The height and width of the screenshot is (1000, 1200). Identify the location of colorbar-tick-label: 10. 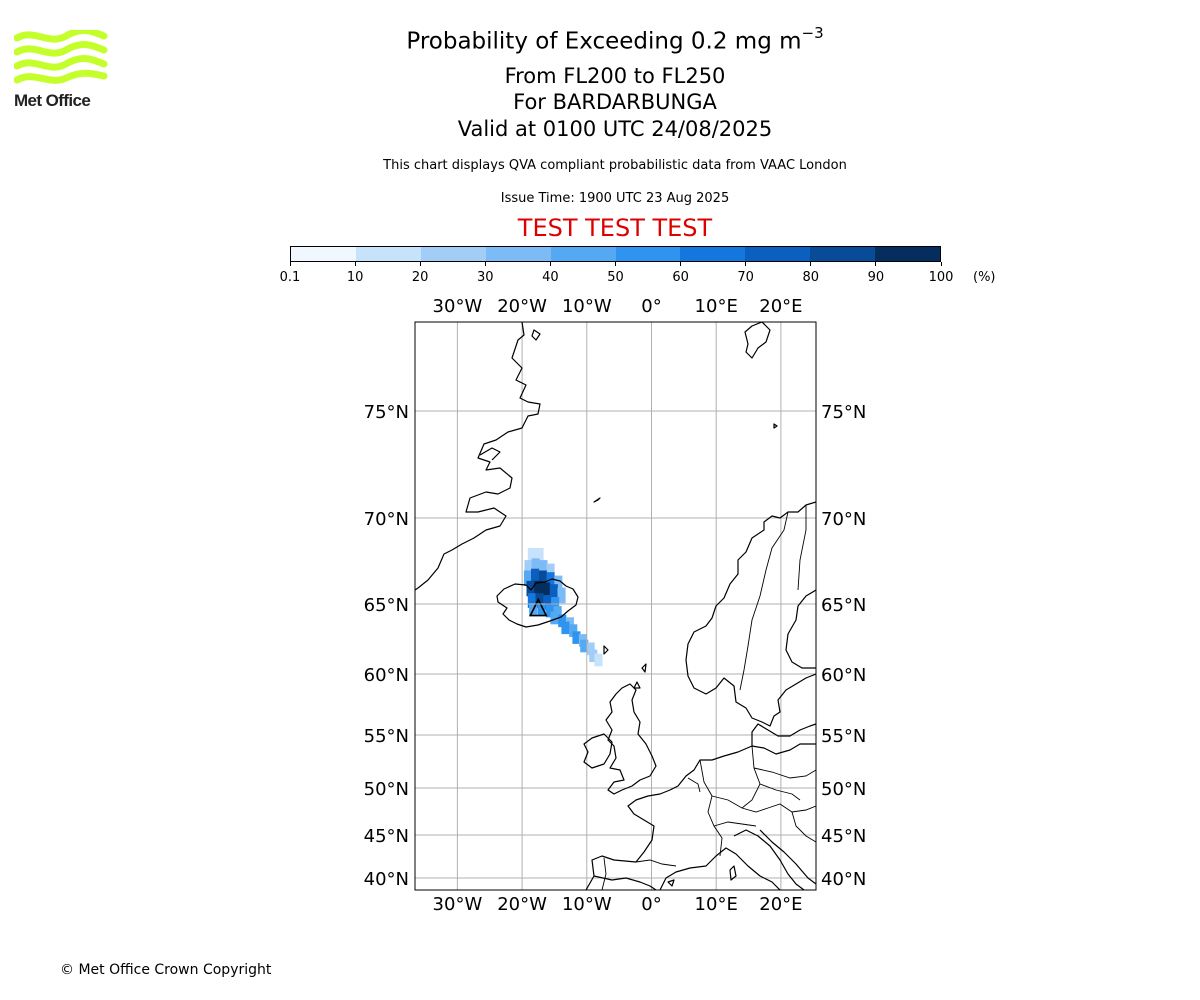
(355, 277).